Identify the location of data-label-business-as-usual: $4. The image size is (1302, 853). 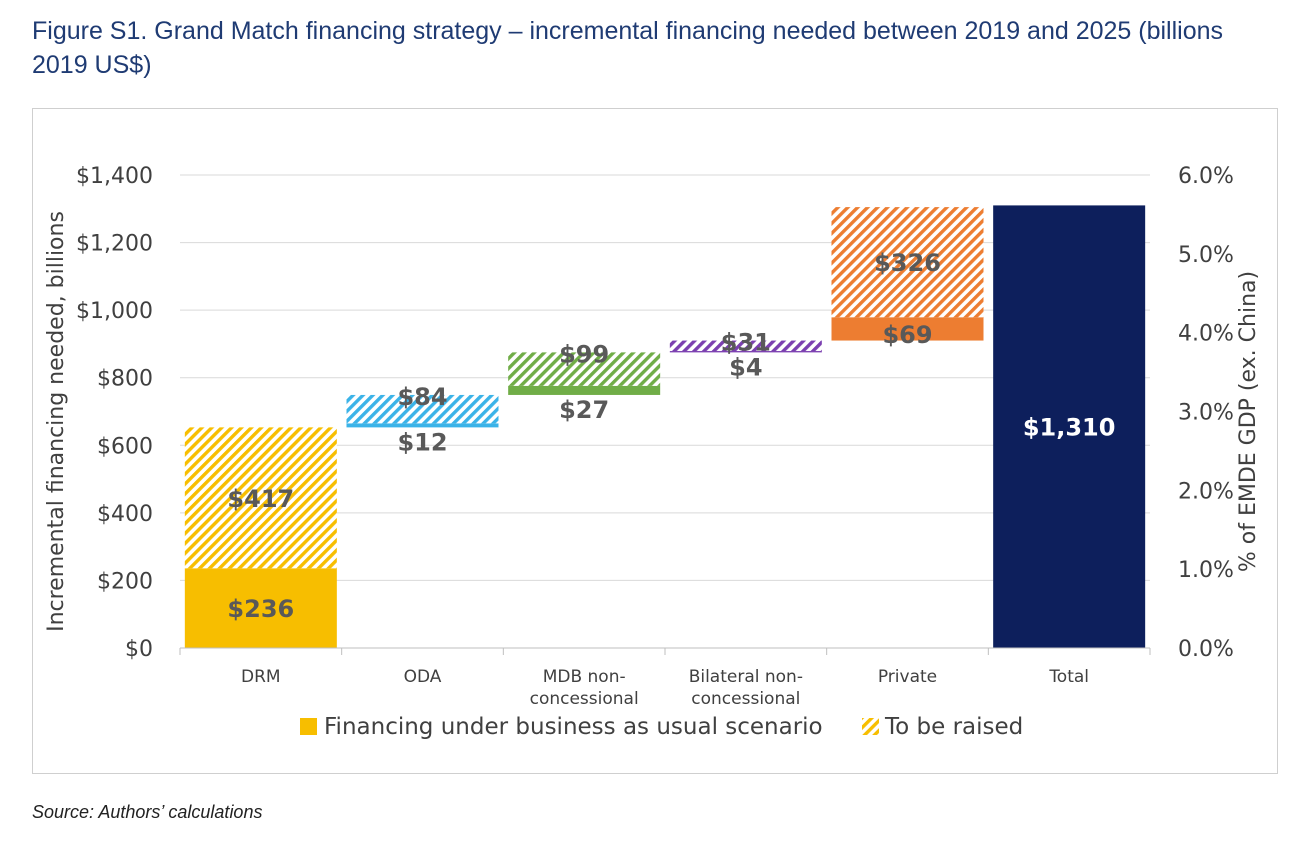
(745, 367).